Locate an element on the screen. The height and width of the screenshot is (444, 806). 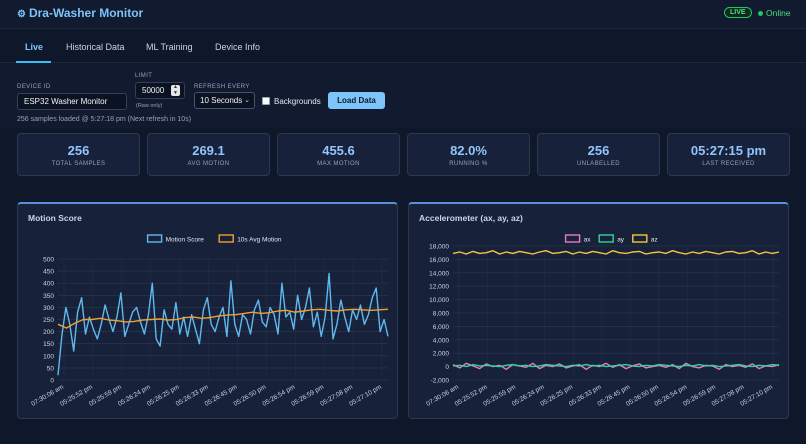
online-status-dot-icon is located at coordinates (760, 13).